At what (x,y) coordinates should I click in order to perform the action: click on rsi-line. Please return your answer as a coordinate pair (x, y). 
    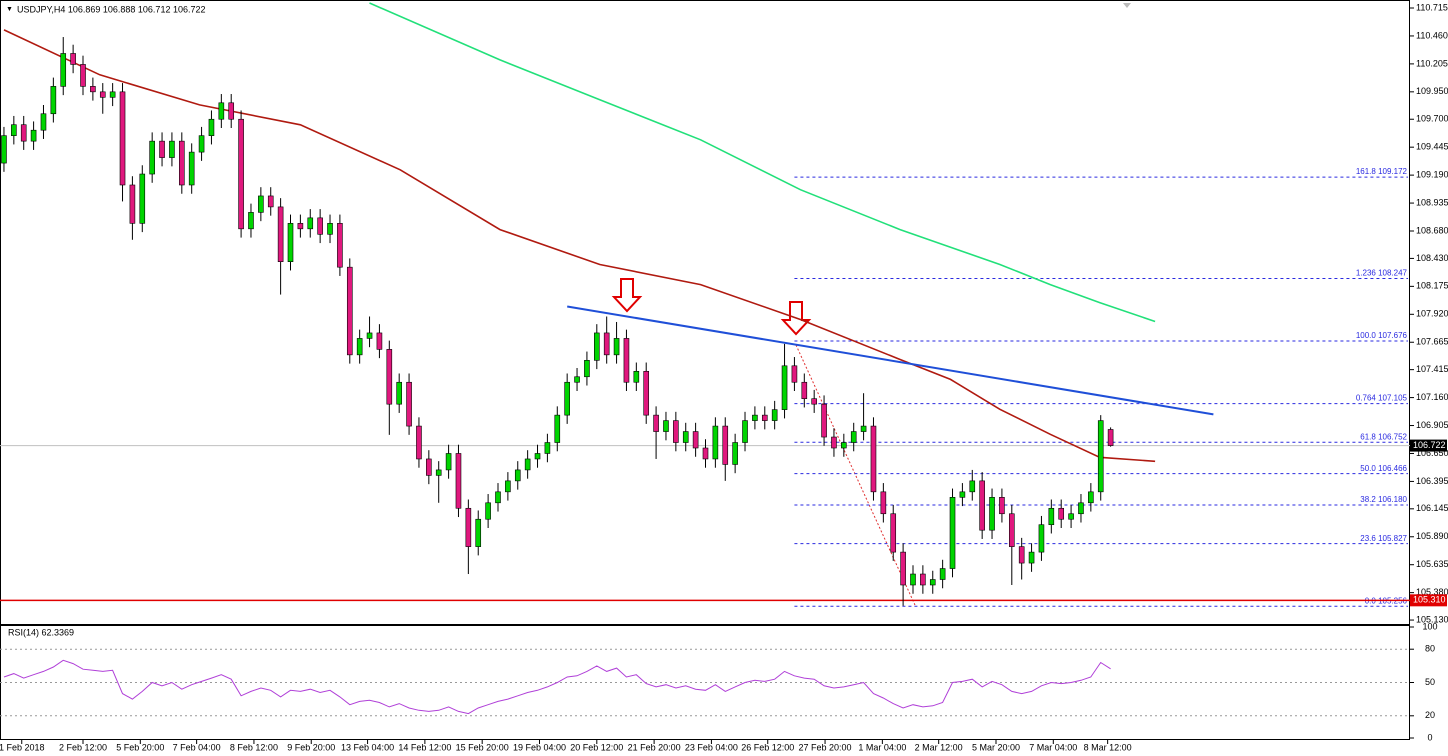
    Looking at the image, I should click on (557, 687).